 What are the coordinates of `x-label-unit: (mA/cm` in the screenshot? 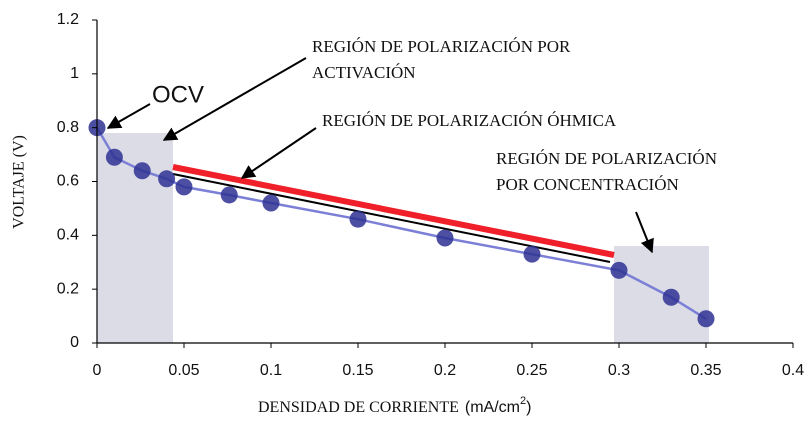 It's located at (492, 407).